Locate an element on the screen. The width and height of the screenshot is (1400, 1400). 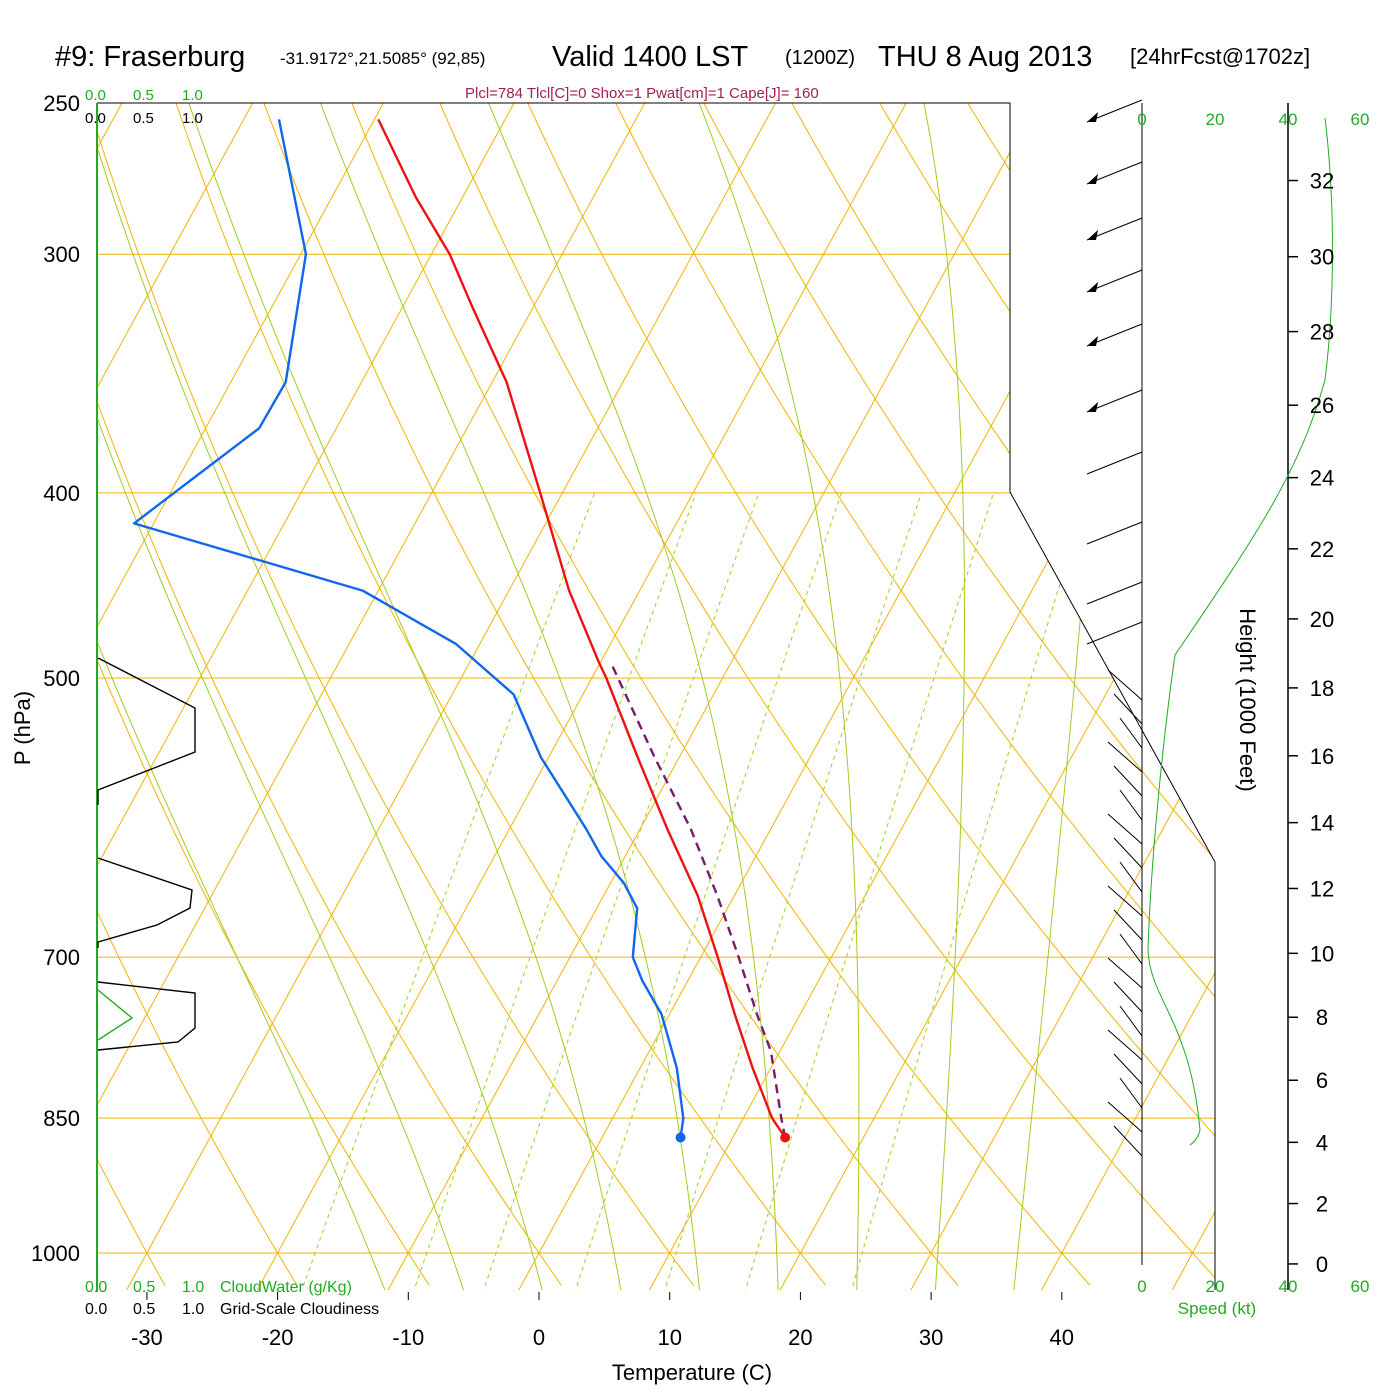
top-black-1: 0.5 is located at coordinates (143, 118).